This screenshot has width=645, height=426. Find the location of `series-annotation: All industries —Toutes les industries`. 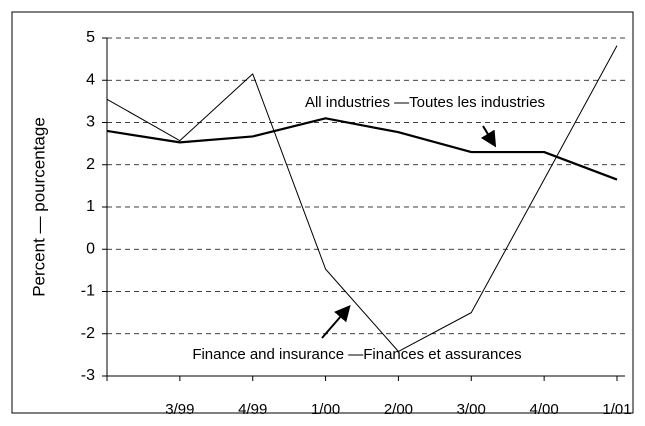

series-annotation: All industries —Toutes les industries is located at coordinates (425, 102).